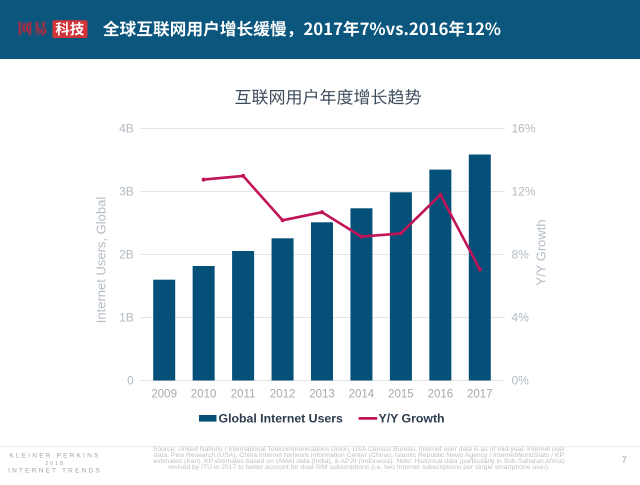  Describe the element at coordinates (243, 395) in the screenshot. I see `svg-text: 2011` at that location.